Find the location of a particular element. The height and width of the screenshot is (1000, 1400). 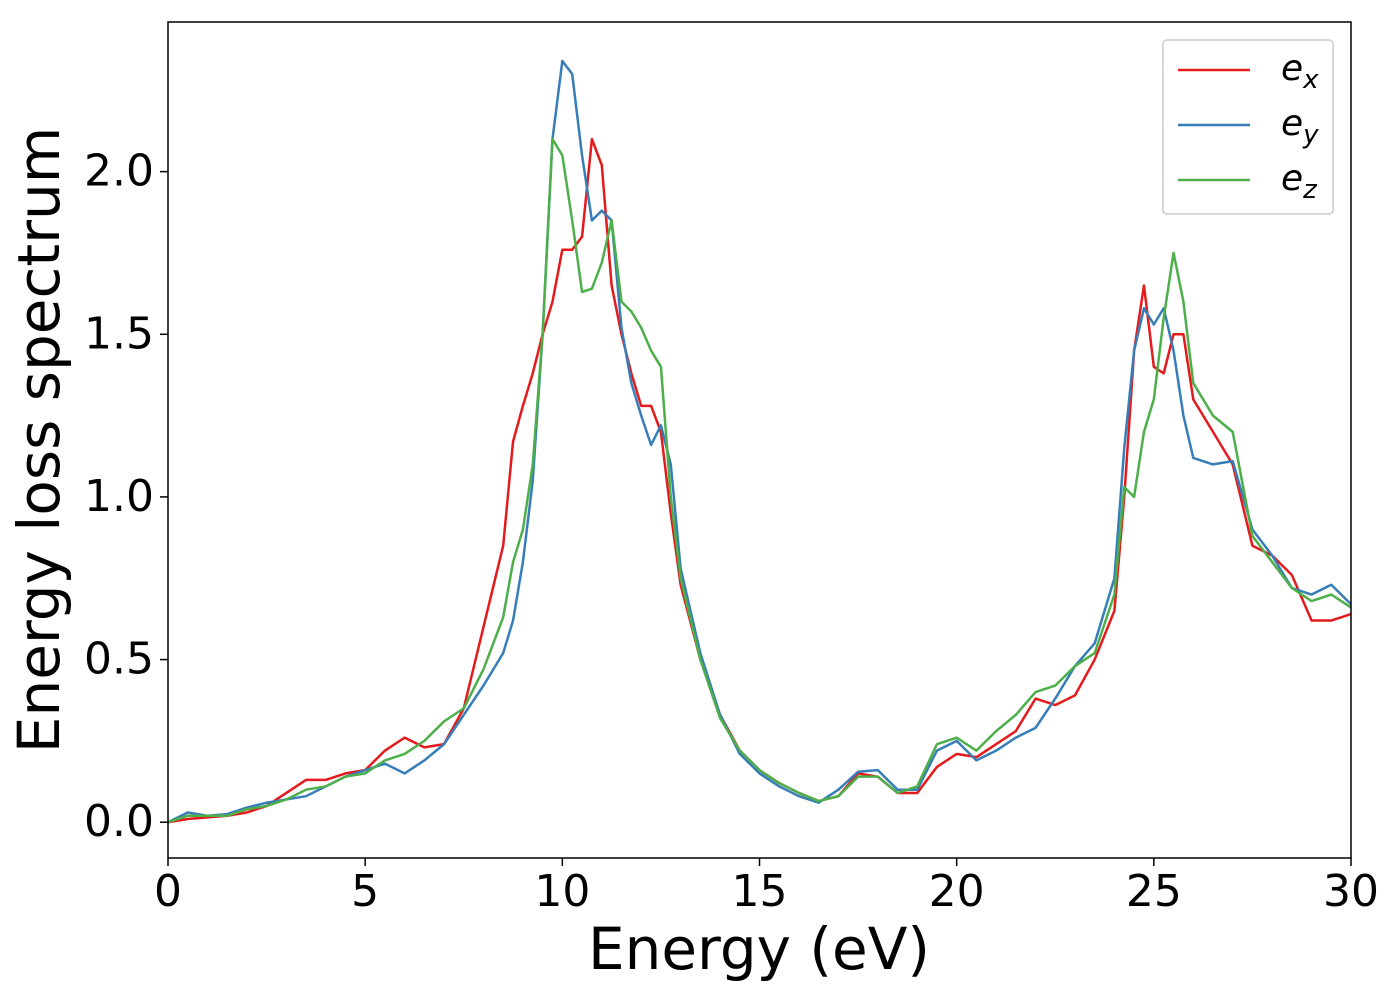

x-tick-label: 25 is located at coordinates (1154, 891).